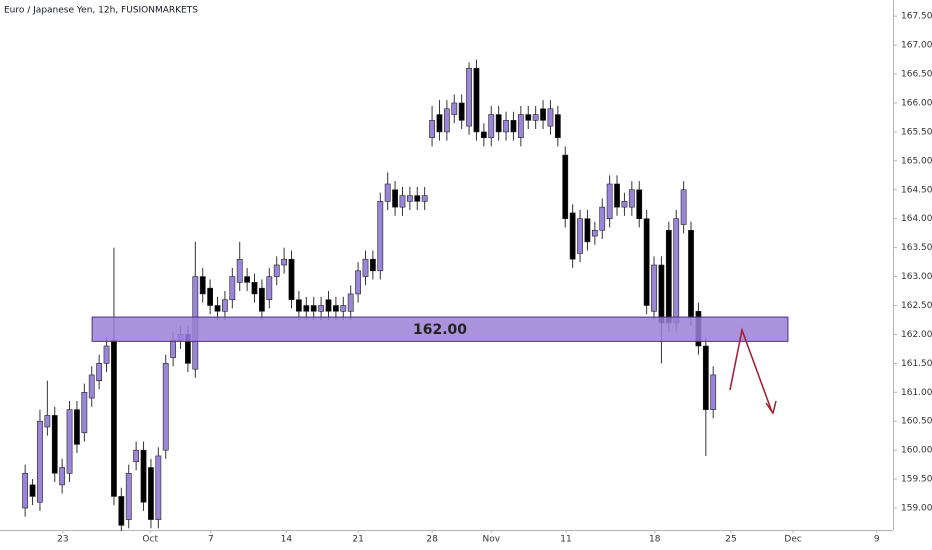 This screenshot has width=932, height=550. I want to click on y-tick-label: 163.000, so click(916, 277).